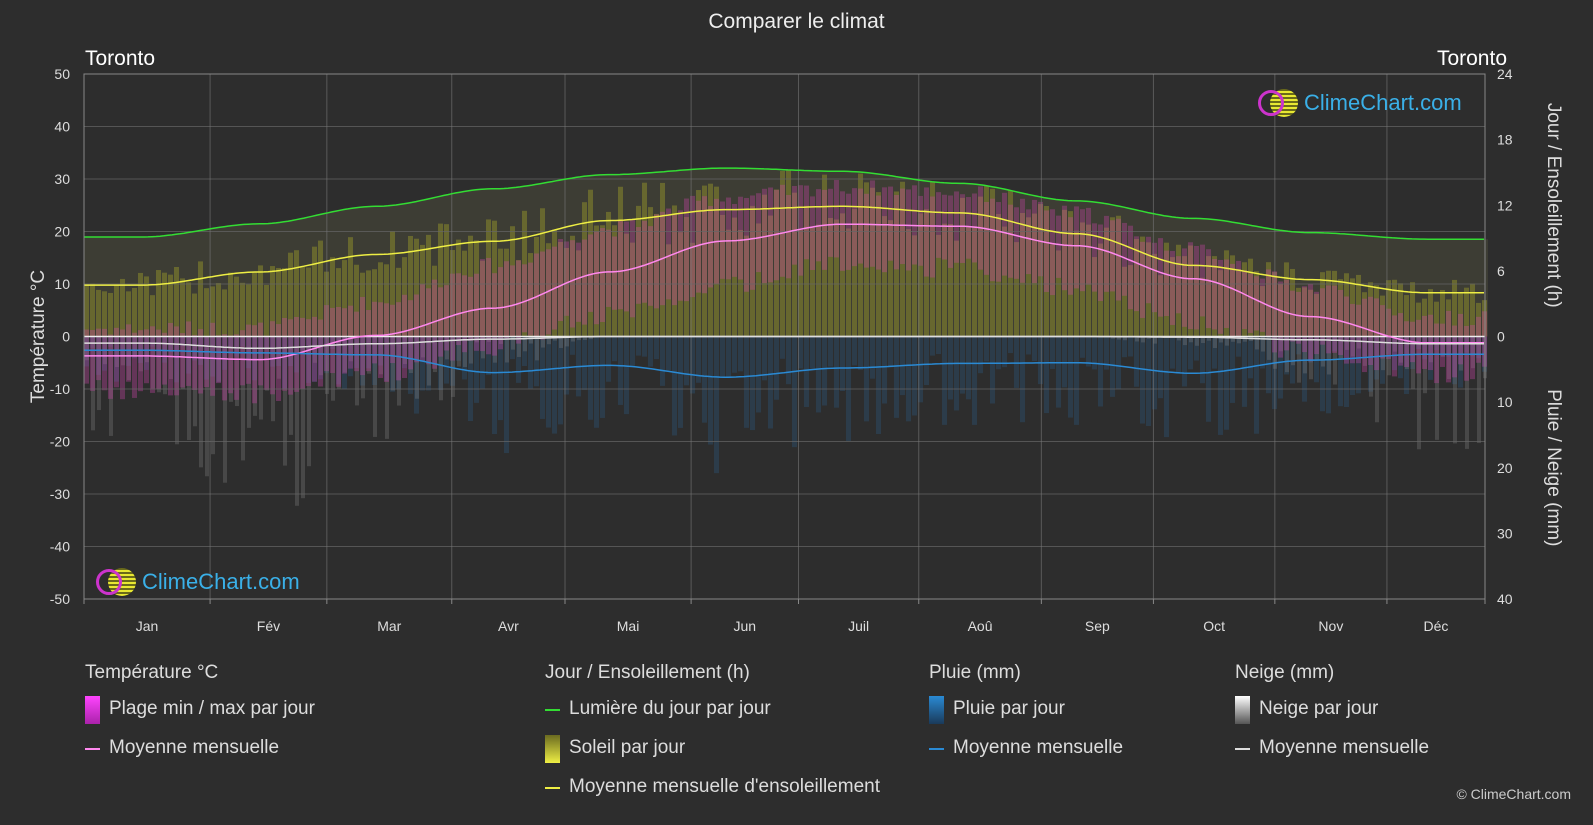 The height and width of the screenshot is (825, 1593). I want to click on rain-avg-line, so click(784, 363).